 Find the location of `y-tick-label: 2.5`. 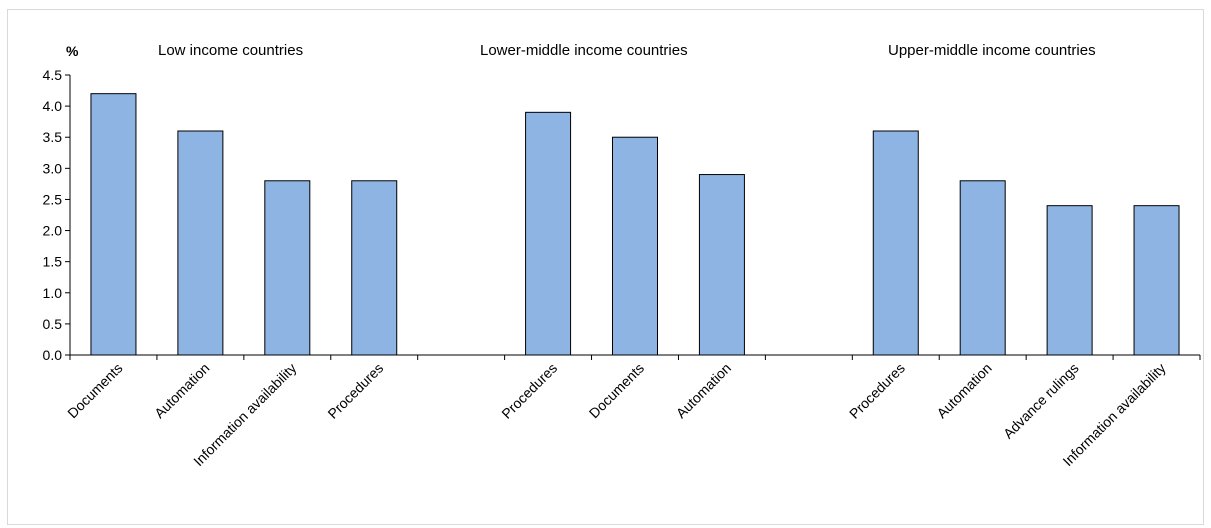

y-tick-label: 2.5 is located at coordinates (53, 199).